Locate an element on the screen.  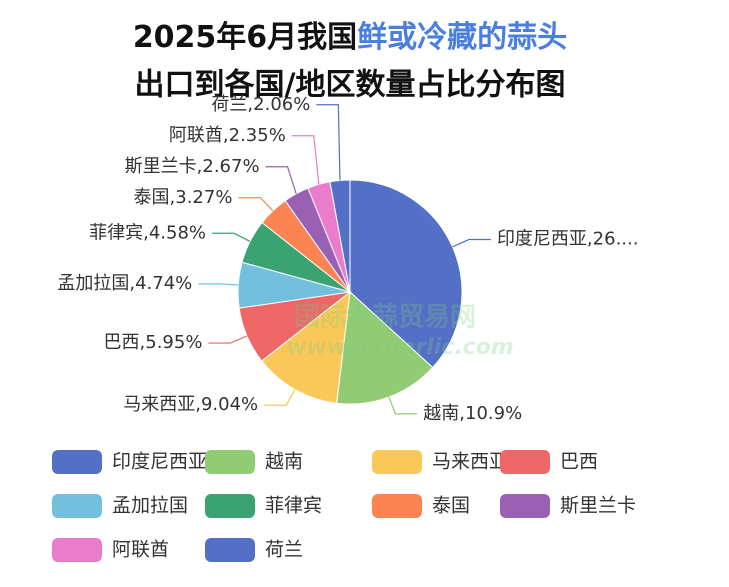
pie is located at coordinates (350, 292).